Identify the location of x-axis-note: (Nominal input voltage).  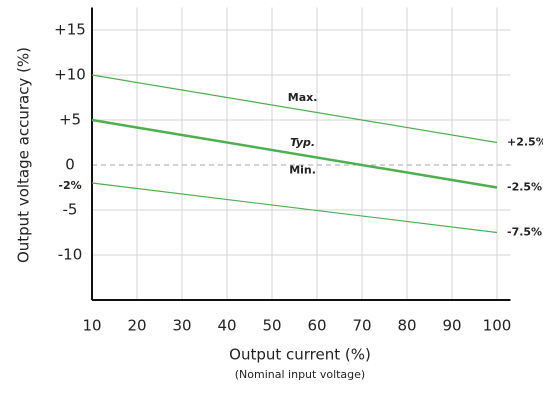
(300, 374).